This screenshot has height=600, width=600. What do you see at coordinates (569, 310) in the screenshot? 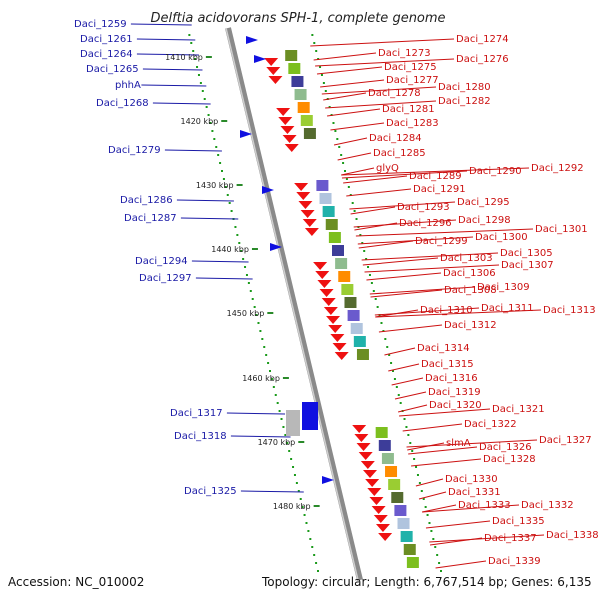
I see `gene-label-reverse: Daci_1313` at bounding box center [569, 310].